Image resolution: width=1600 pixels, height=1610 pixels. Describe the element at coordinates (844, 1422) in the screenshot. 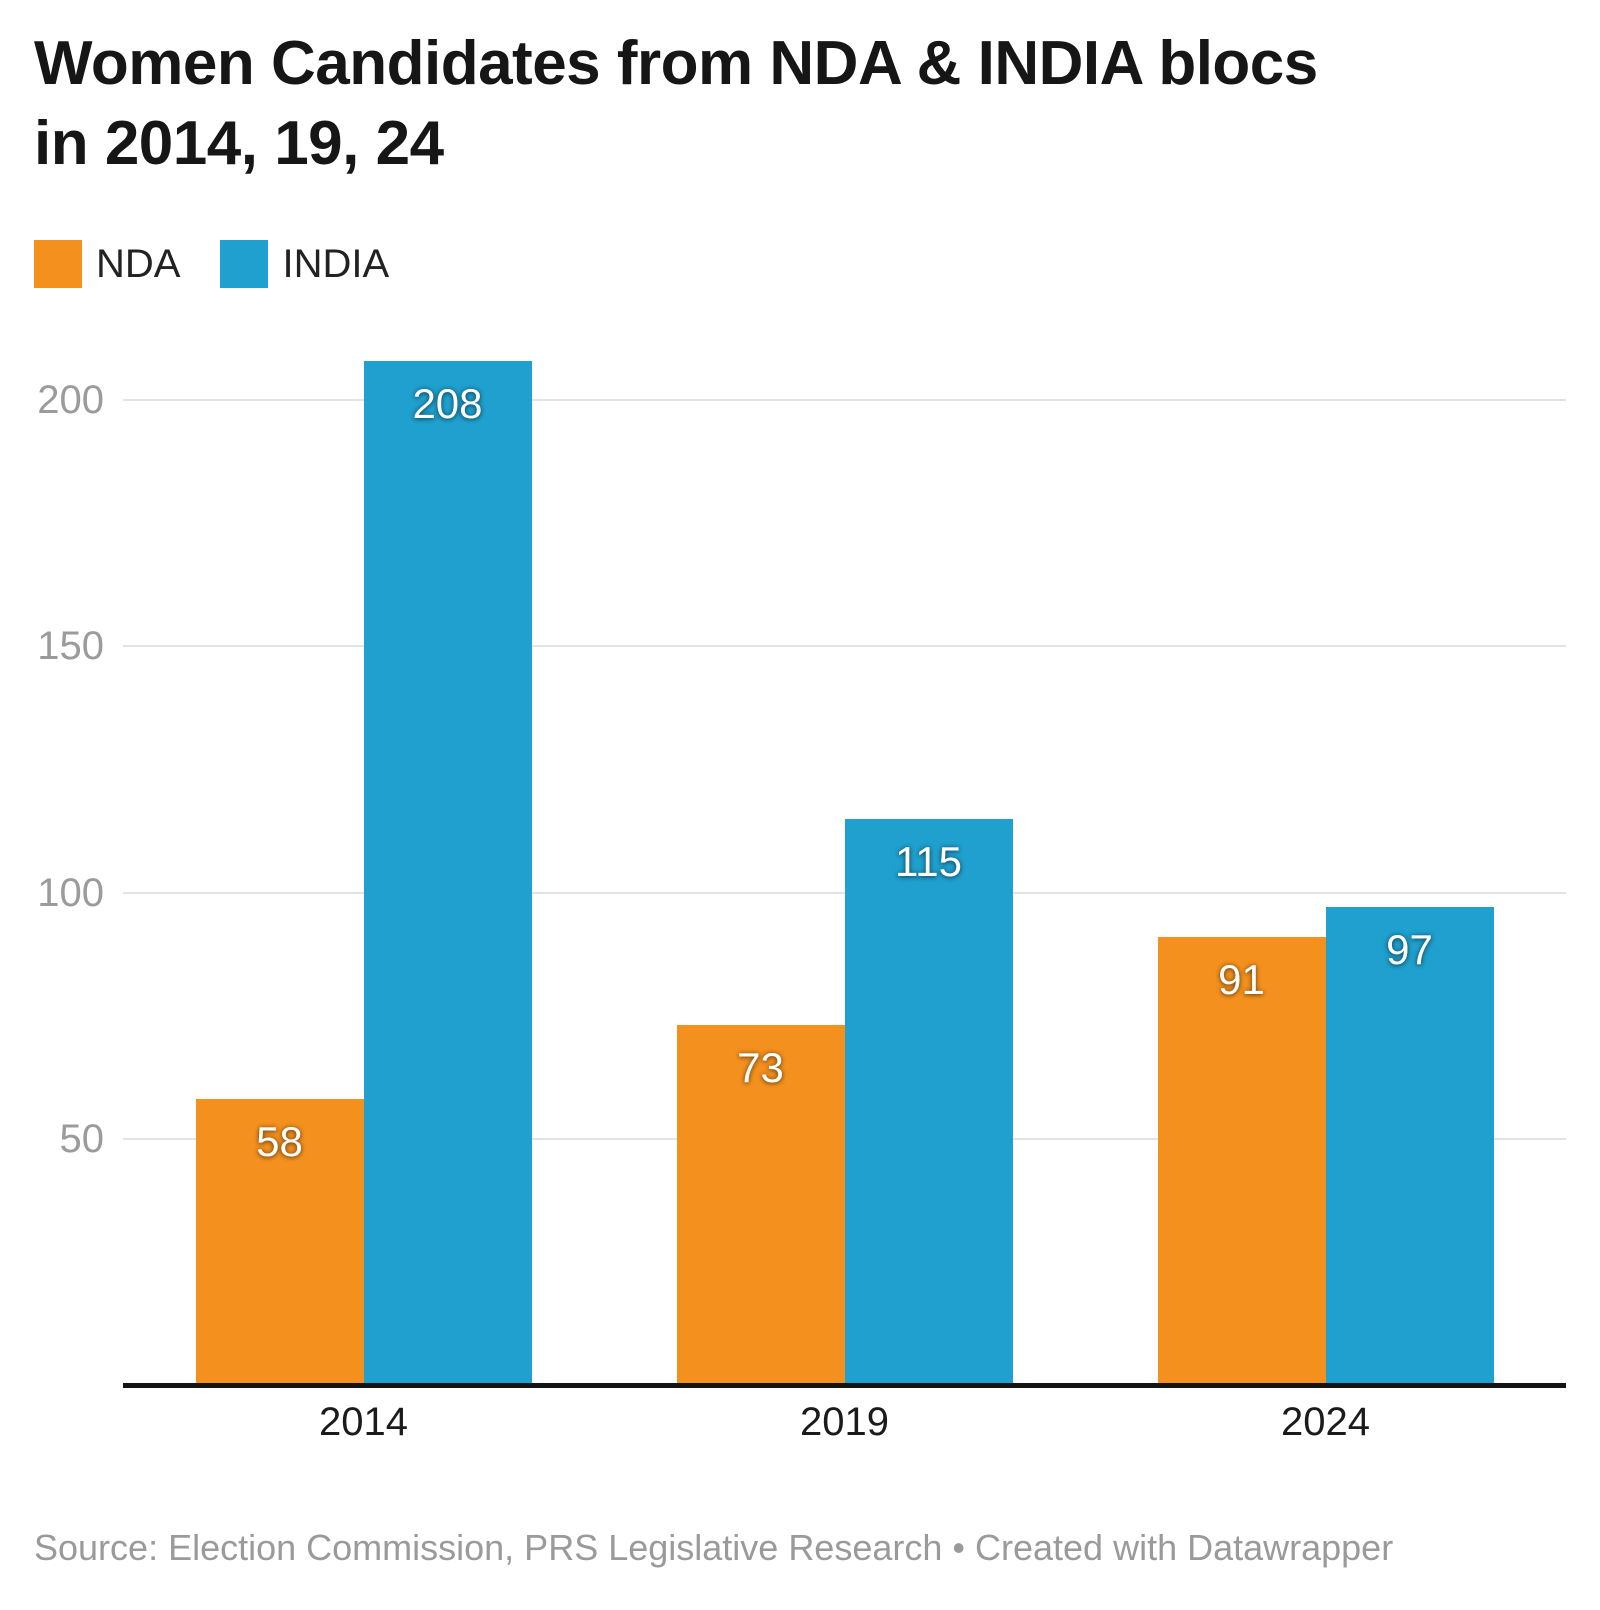

I see `x-axis-label-2019: 2019` at that location.